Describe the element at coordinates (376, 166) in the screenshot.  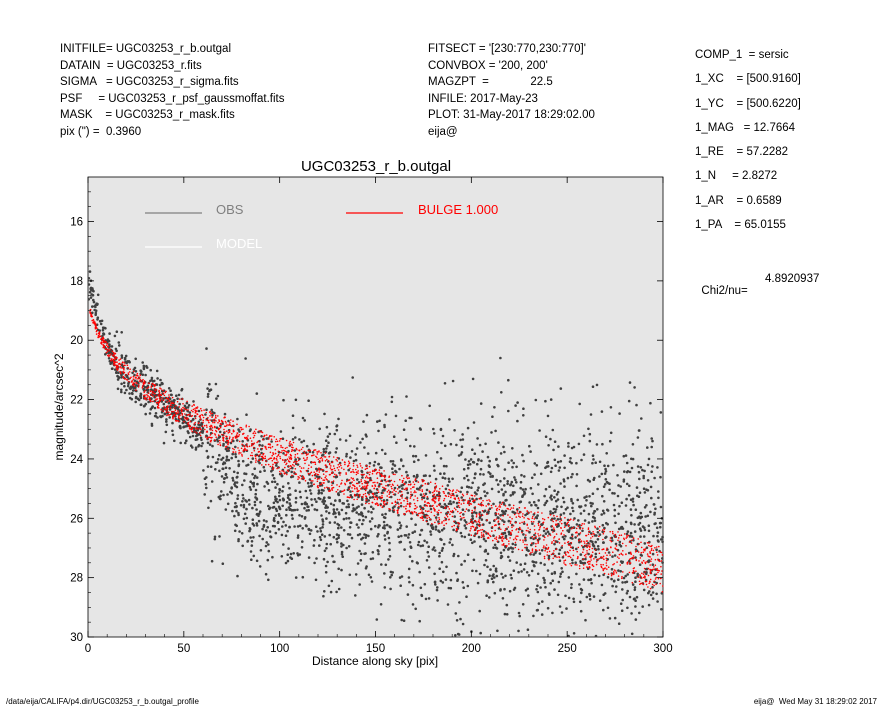
I see `chart-title: UGC03253_r_b.outgal` at that location.